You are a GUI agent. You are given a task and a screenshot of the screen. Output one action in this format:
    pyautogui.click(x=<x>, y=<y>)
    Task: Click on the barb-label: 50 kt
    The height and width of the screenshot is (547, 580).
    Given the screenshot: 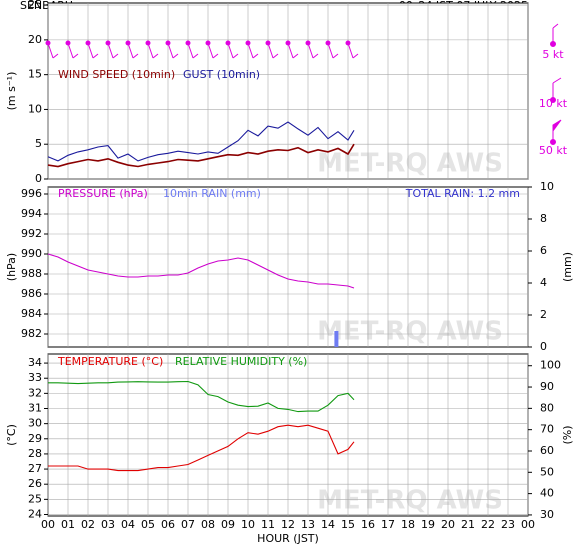 What is the action you would take?
    pyautogui.click(x=553, y=150)
    